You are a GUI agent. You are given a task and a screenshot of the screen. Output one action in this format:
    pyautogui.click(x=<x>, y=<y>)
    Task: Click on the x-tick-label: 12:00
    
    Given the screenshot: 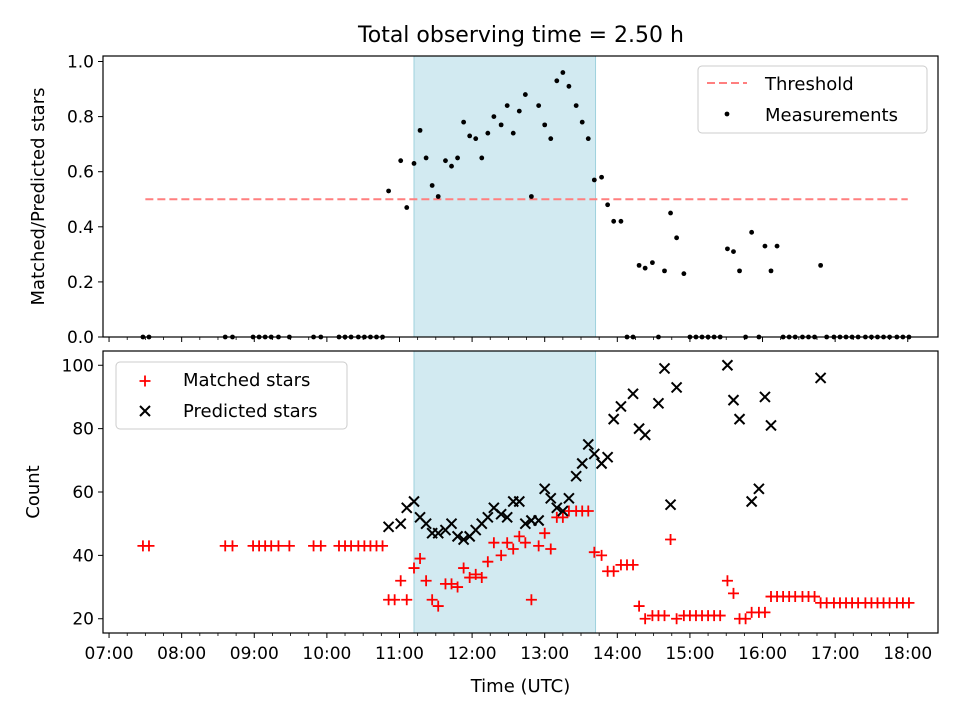 What is the action you would take?
    pyautogui.click(x=472, y=654)
    